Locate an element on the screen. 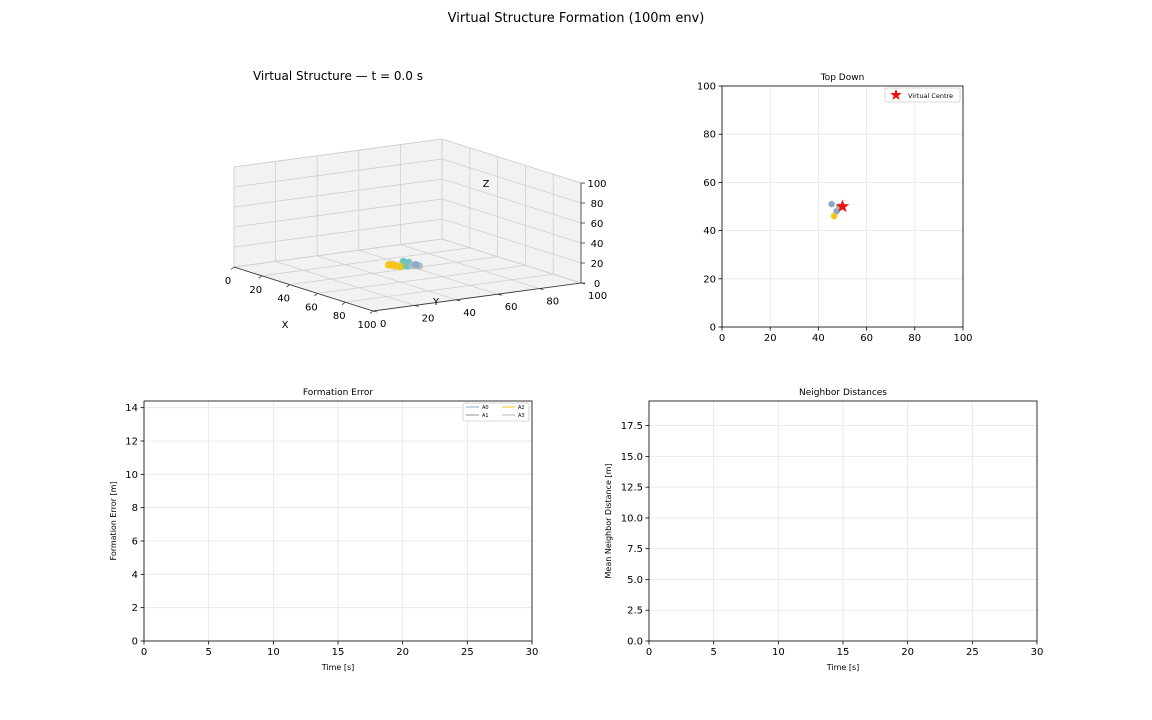 The width and height of the screenshot is (1152, 720). legend-label: Virtual Centre is located at coordinates (930, 96).